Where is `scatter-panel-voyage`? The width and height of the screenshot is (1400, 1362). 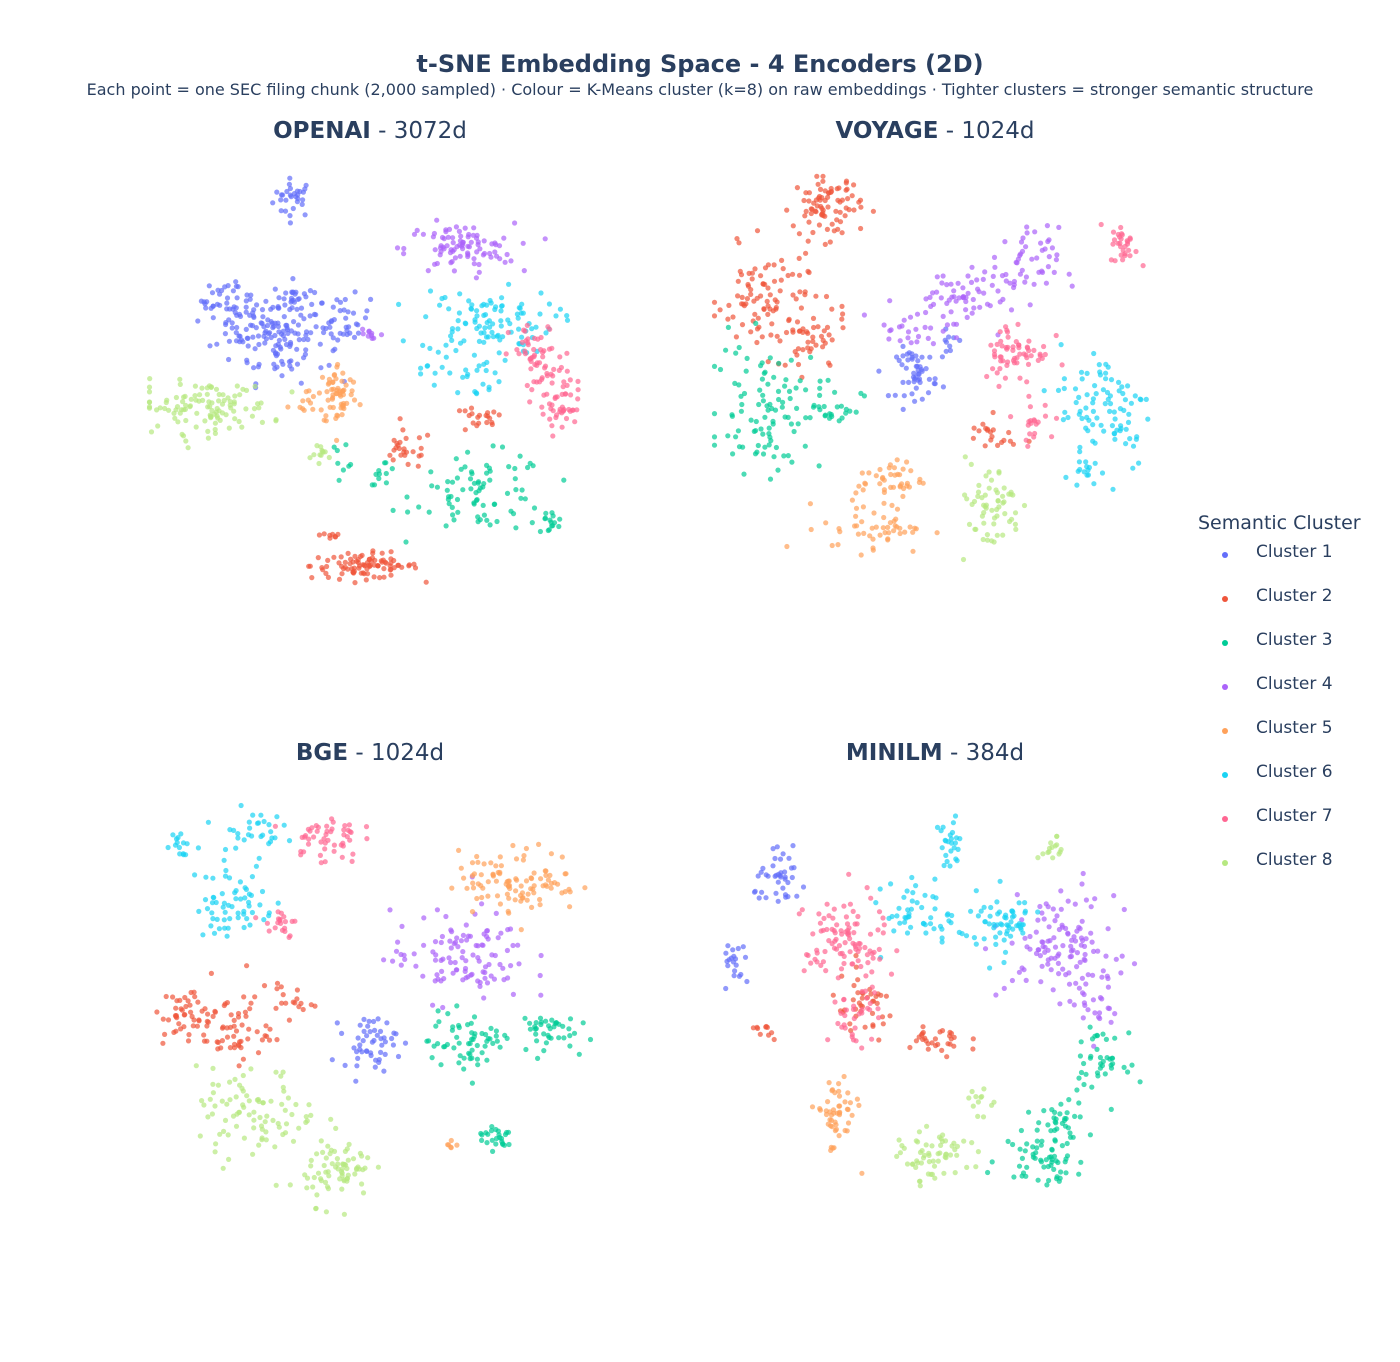 scatter-panel-voyage is located at coordinates (931, 368).